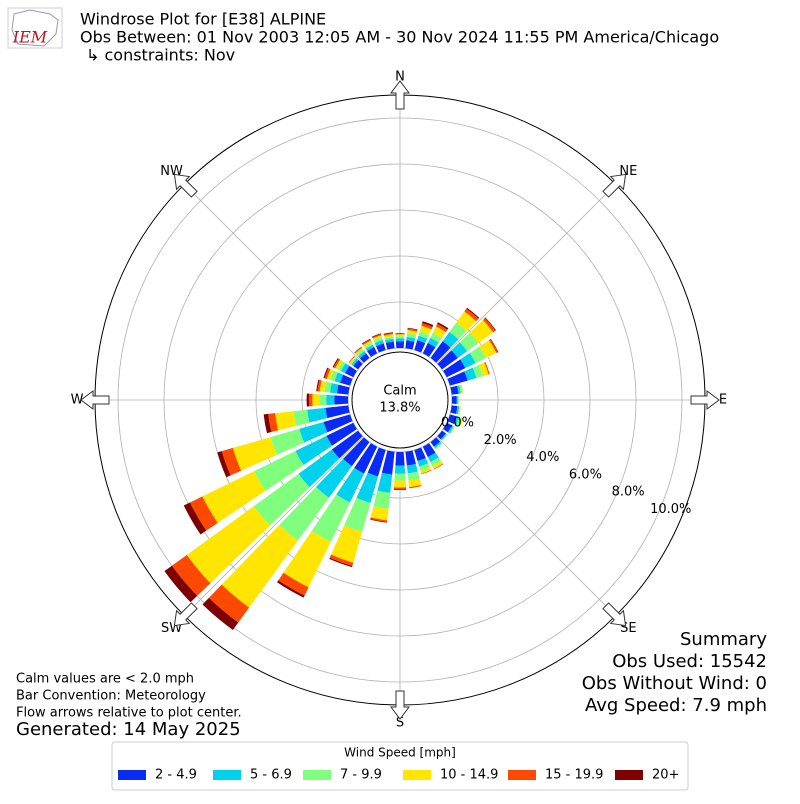  I want to click on legend-title: Wind Speed [mph], so click(400, 753).